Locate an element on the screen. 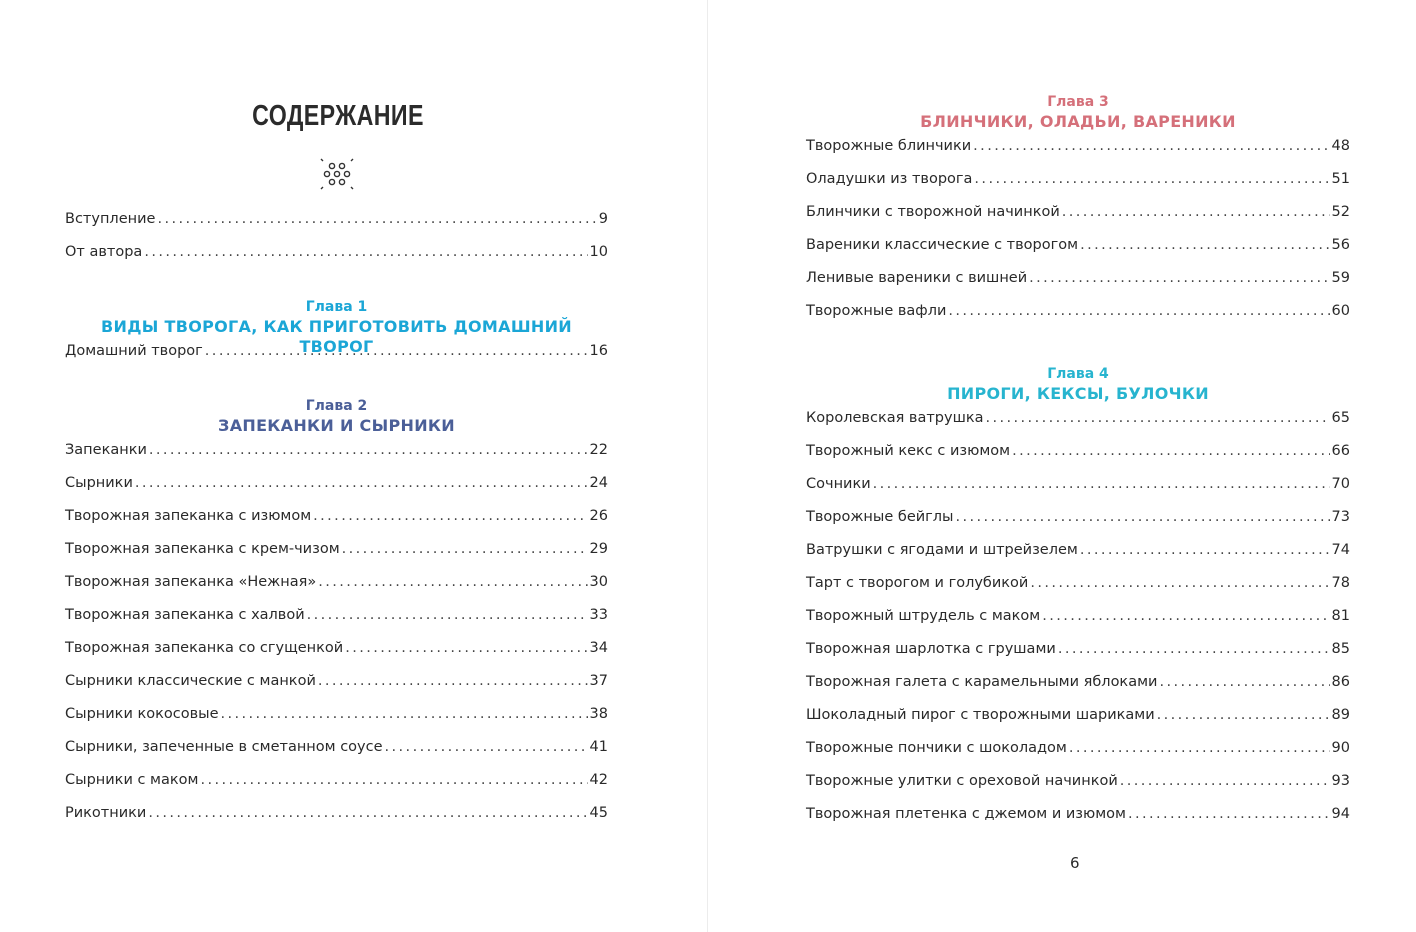 The width and height of the screenshot is (1416, 932). toc-entry: Сырники, запеченные в сметанном соусе 41 is located at coordinates (336, 755).